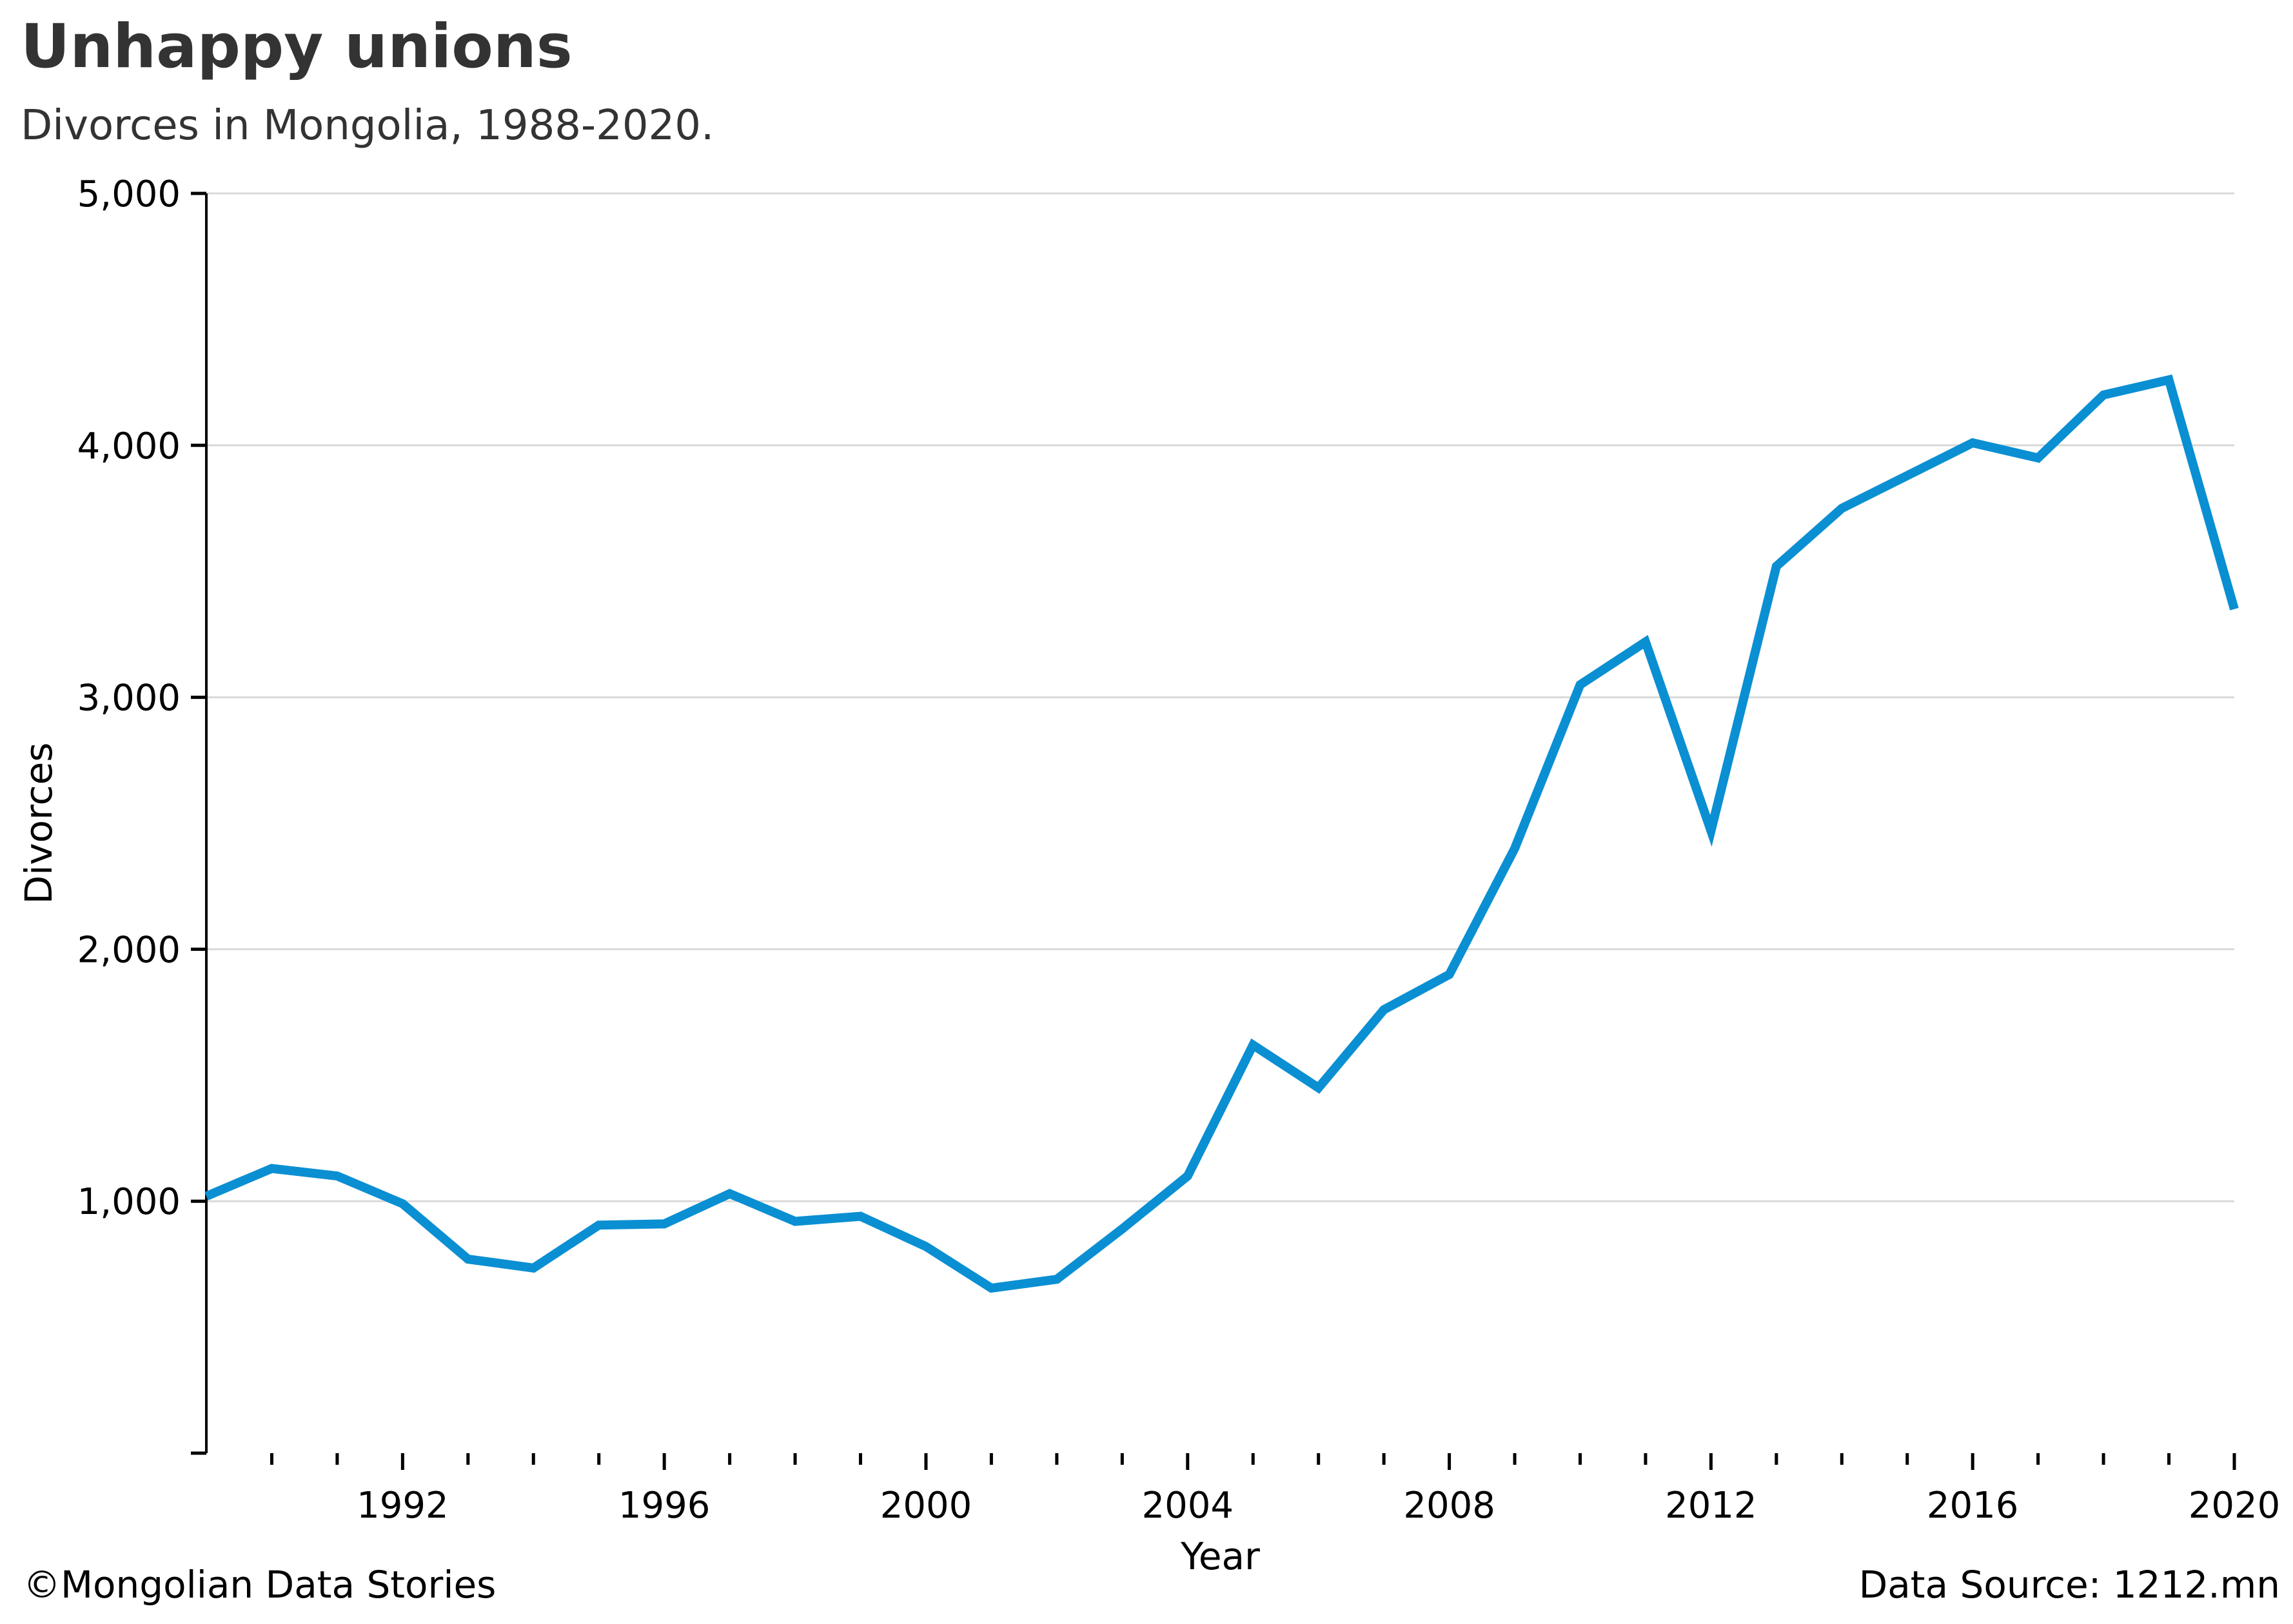 This screenshot has width=2293, height=1624. Describe the element at coordinates (142, 814) in the screenshot. I see `y-axis: 1,000 2,000 3,000 4,000 5,000` at that location.